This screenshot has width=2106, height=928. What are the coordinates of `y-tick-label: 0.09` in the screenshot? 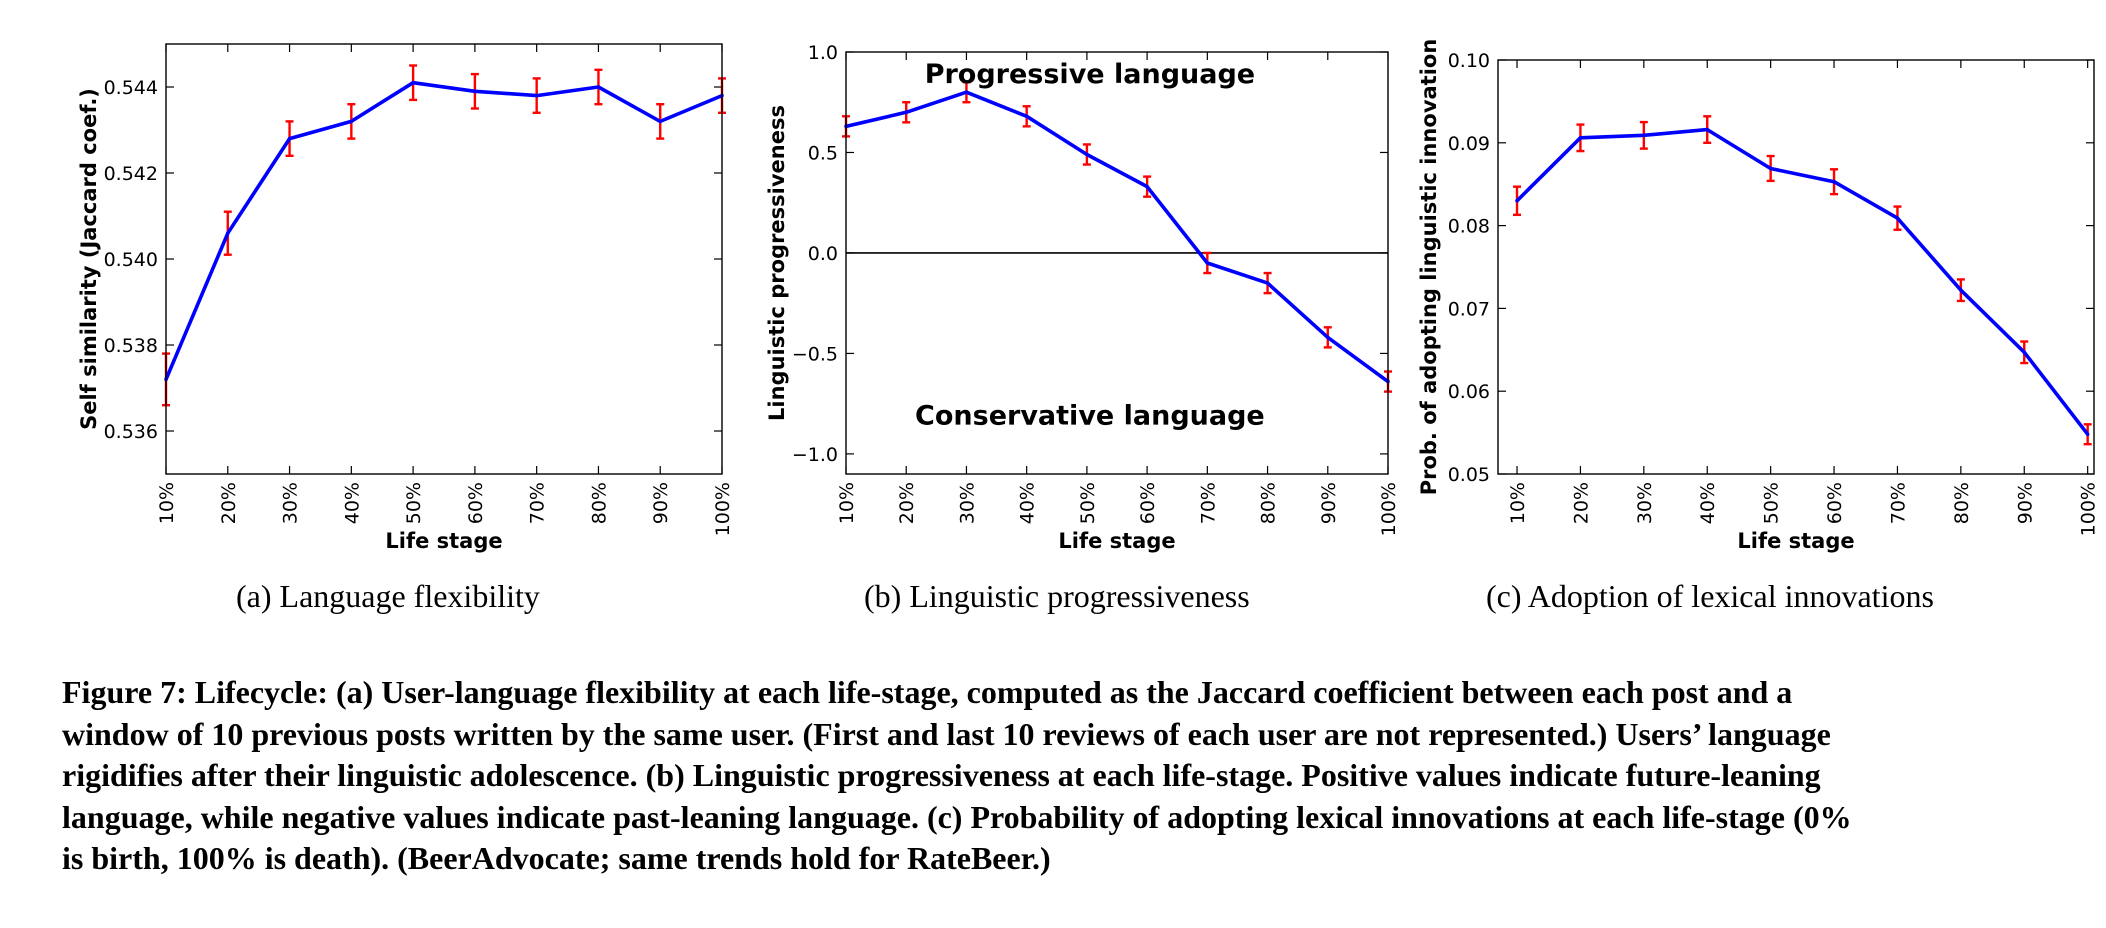 It's located at (1469, 144).